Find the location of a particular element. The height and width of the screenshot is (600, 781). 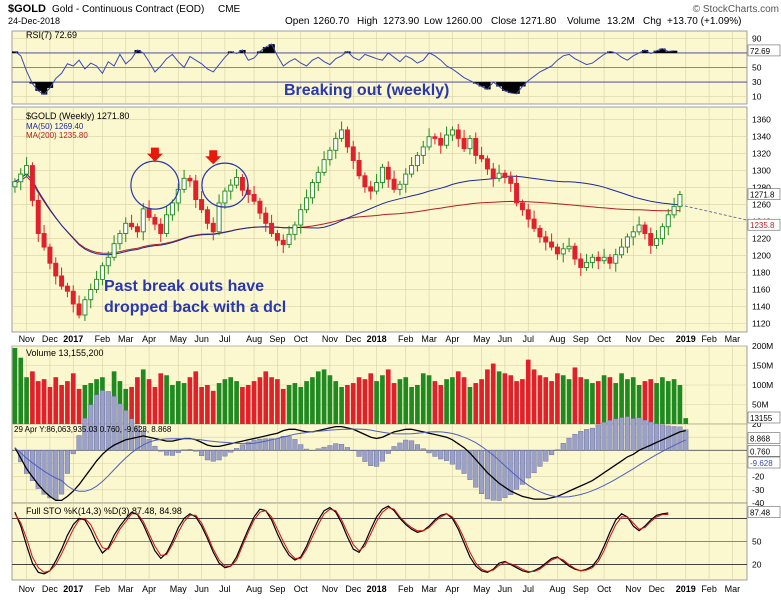

price-tick-label: 1260 is located at coordinates (761, 205).